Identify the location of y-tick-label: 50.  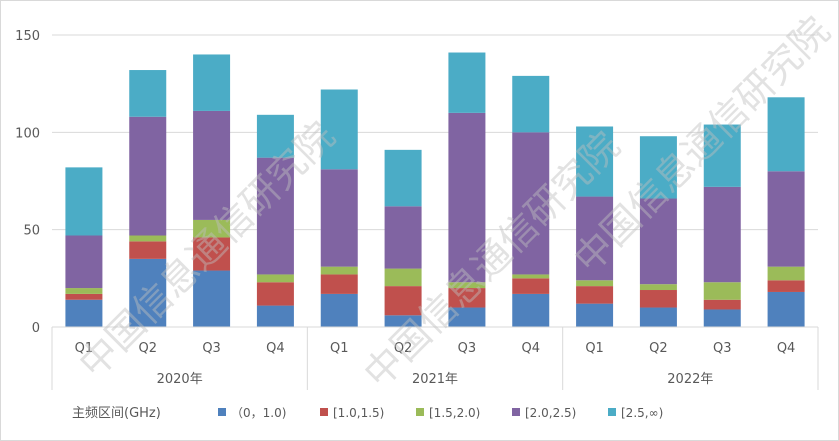
(31, 231).